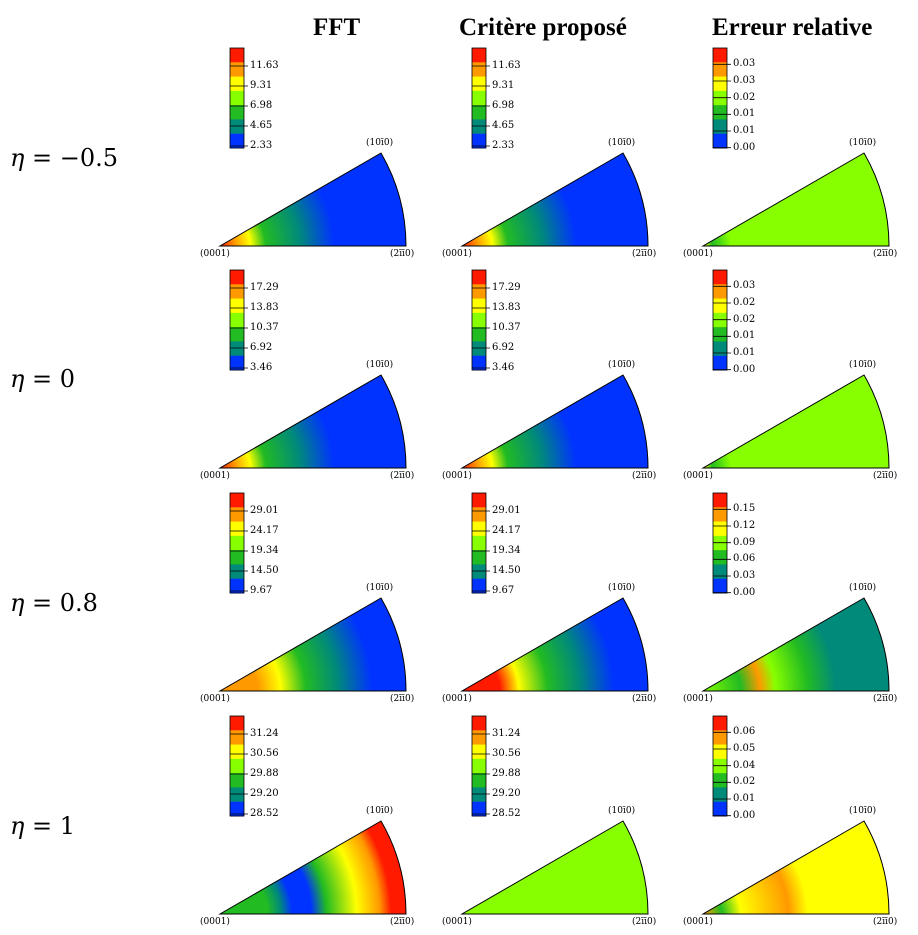 The image size is (918, 935). I want to click on colorbar: 0.06 0.05 0.04 0.02 0.01 0.00, so click(743, 769).